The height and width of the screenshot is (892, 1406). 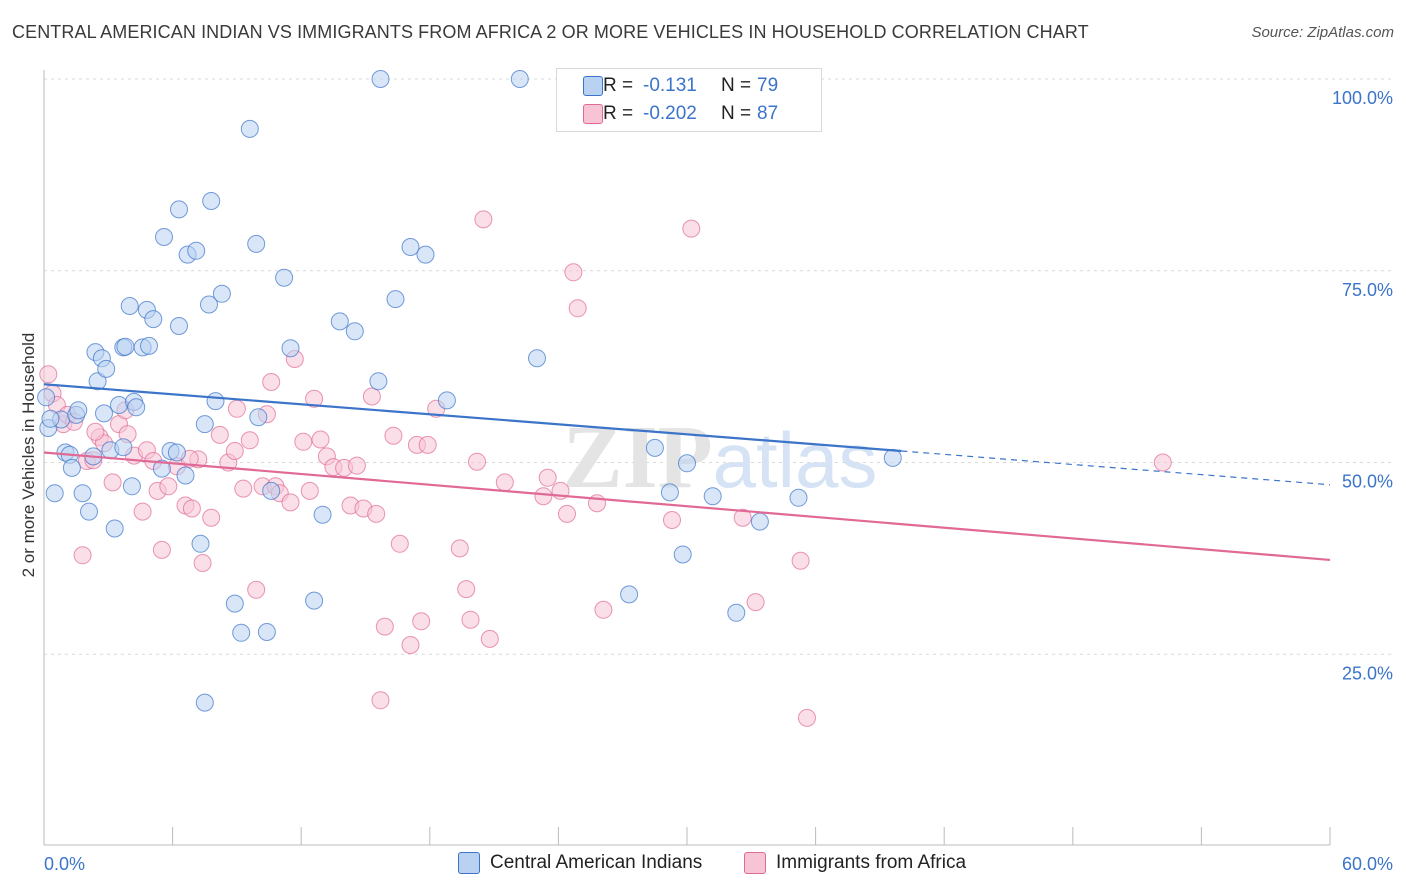 I want to click on legend-label: Central American Indians, so click(x=596, y=862).